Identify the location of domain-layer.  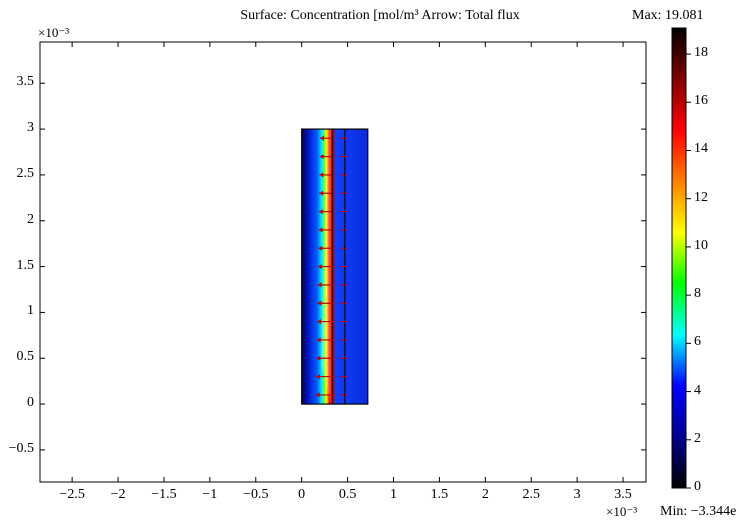
(335, 266).